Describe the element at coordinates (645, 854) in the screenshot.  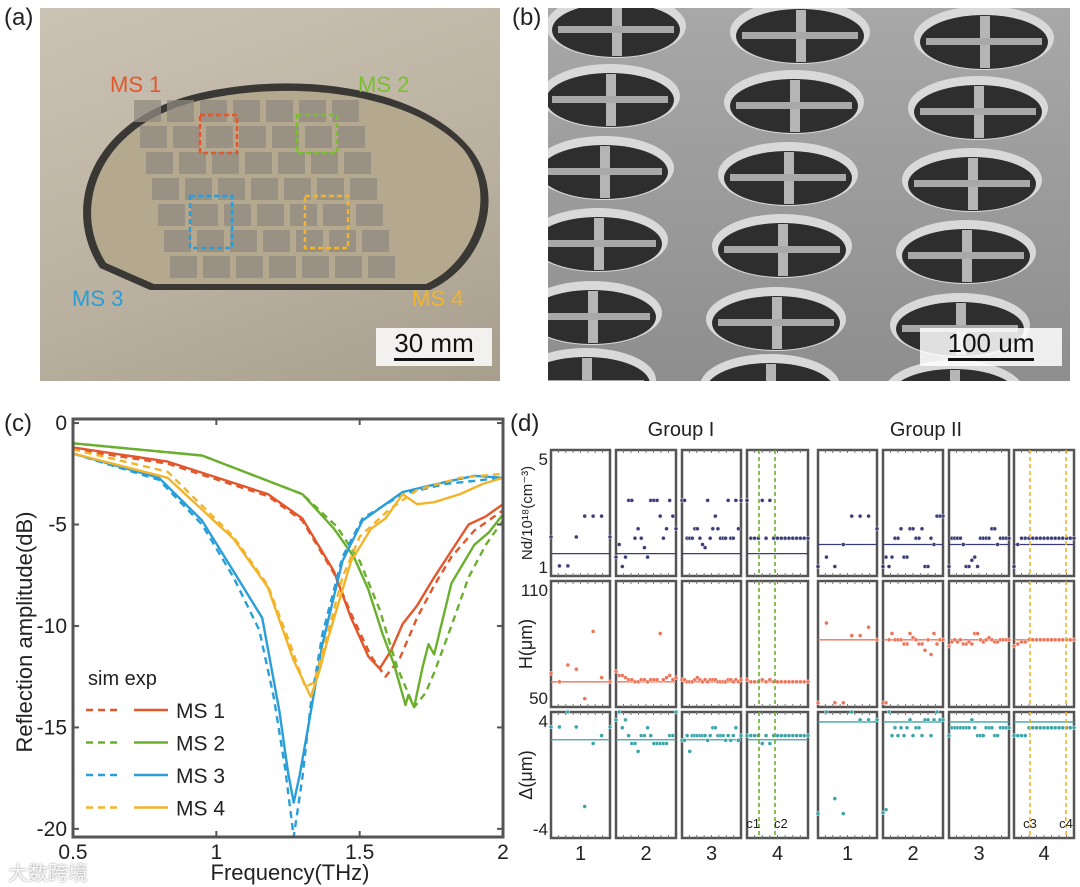
I see `column-label: 2` at that location.